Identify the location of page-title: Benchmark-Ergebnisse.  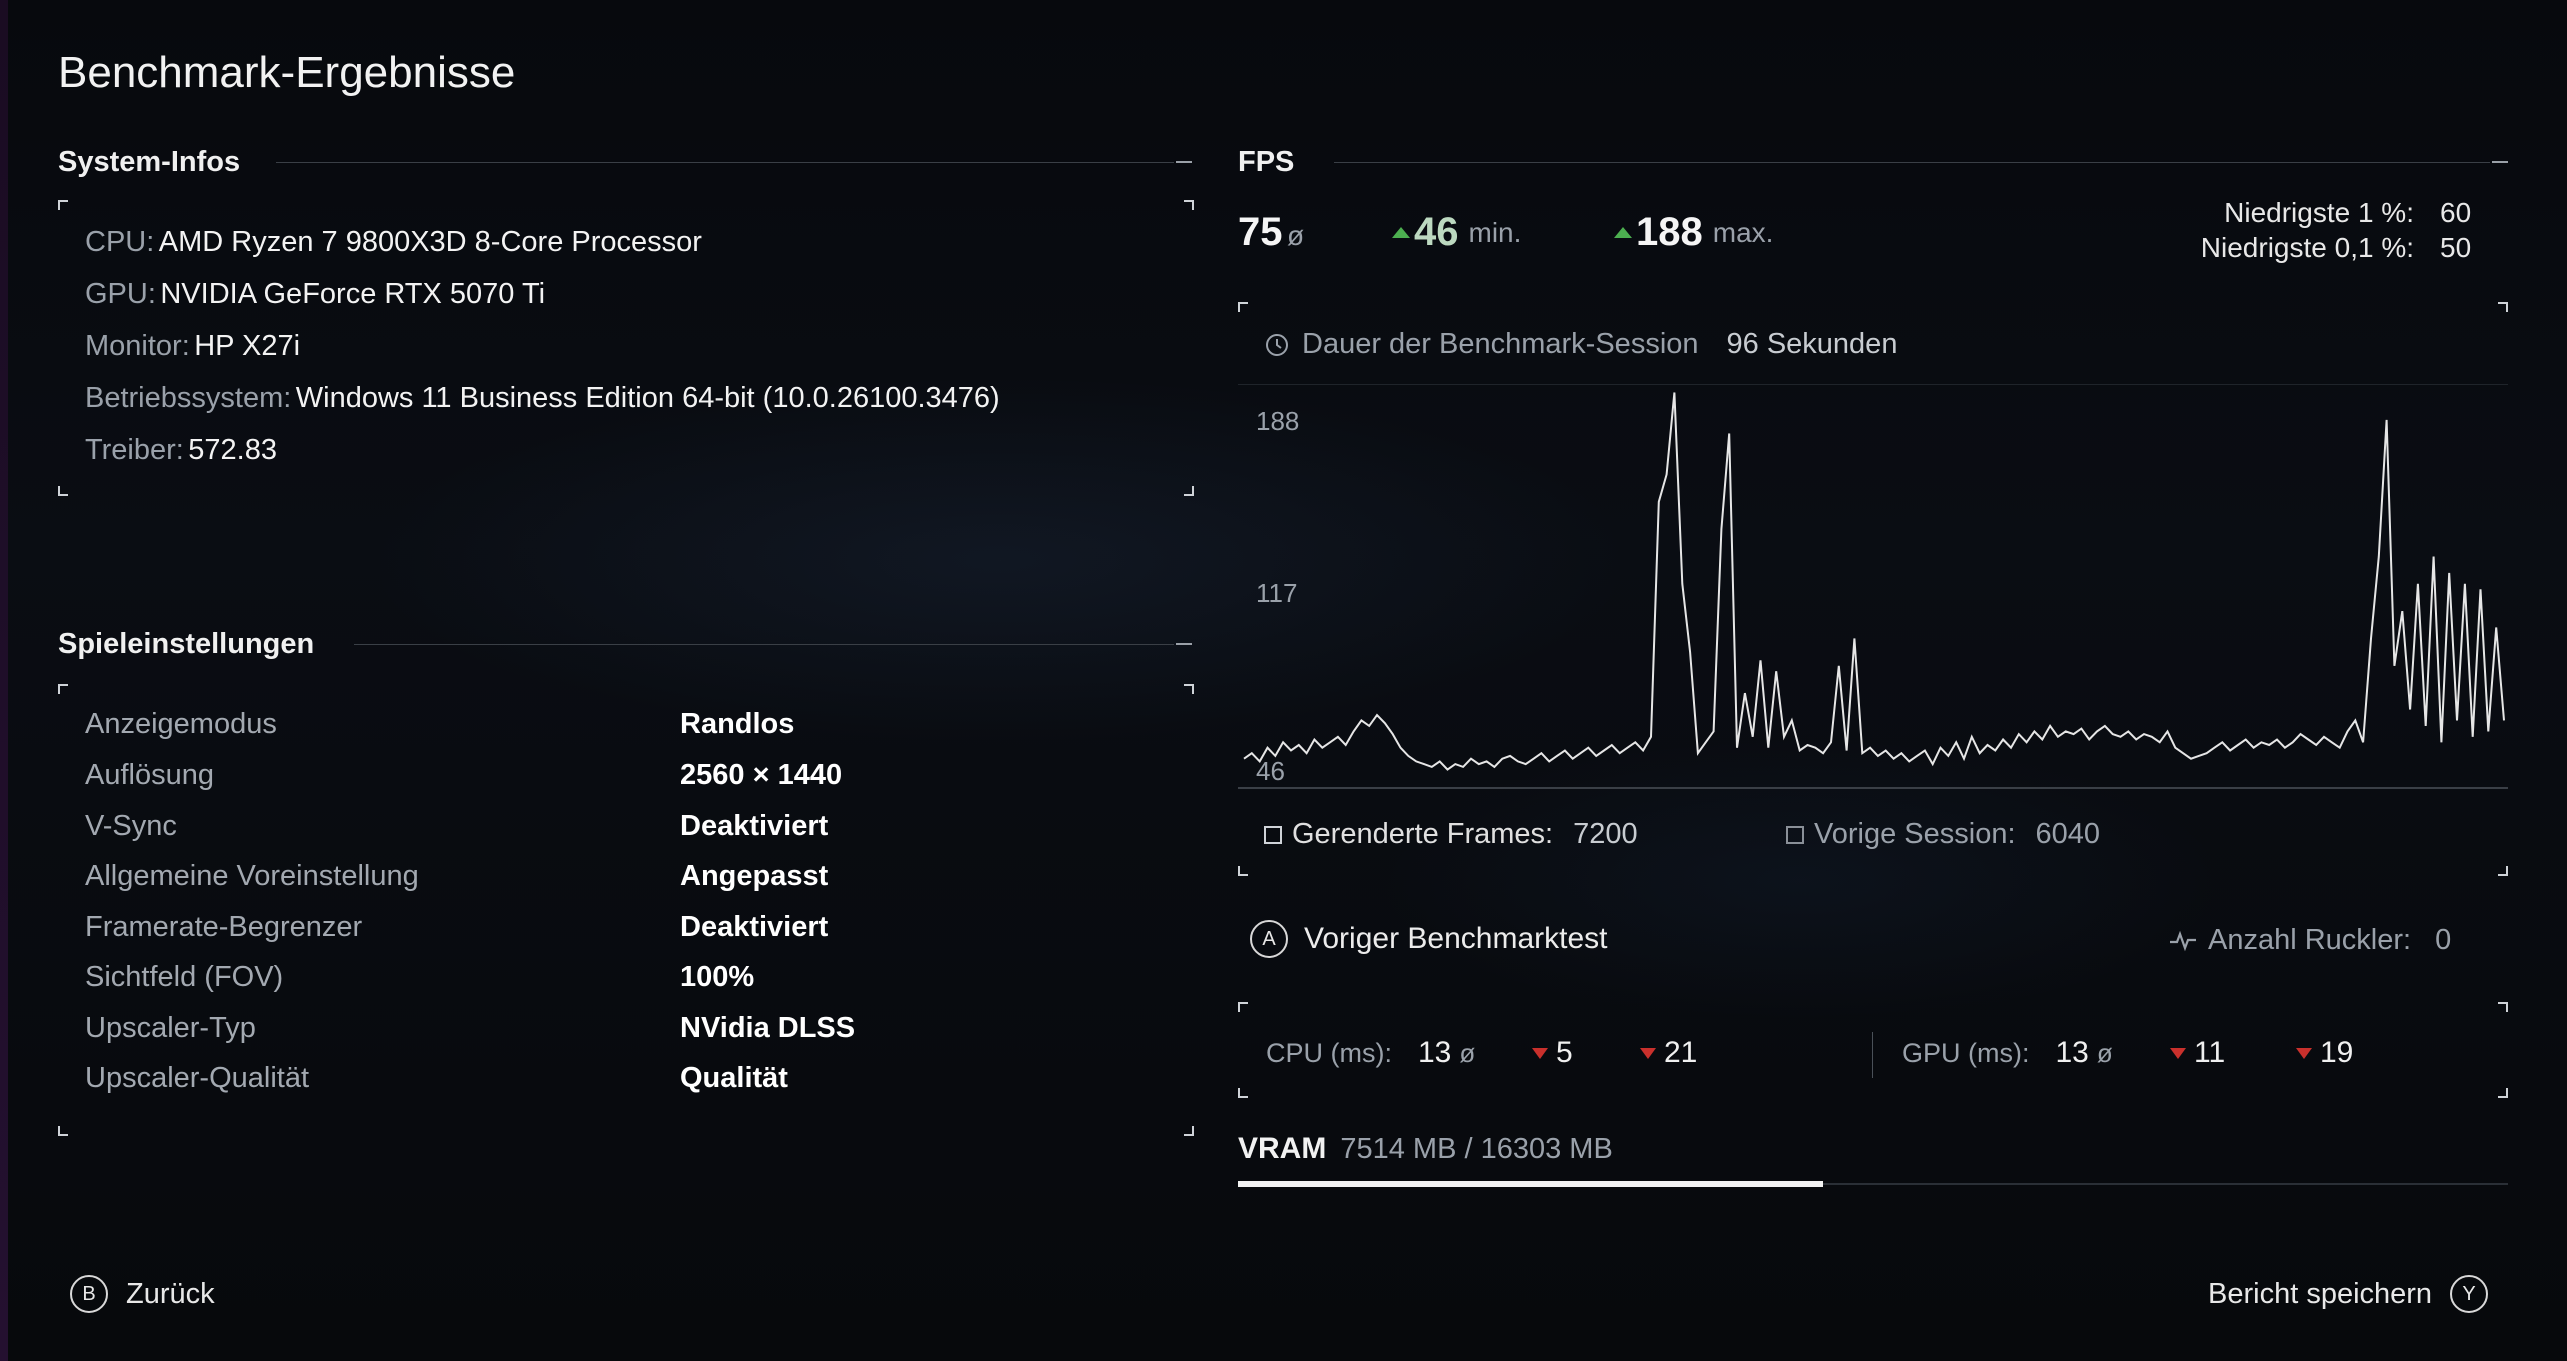
(287, 72).